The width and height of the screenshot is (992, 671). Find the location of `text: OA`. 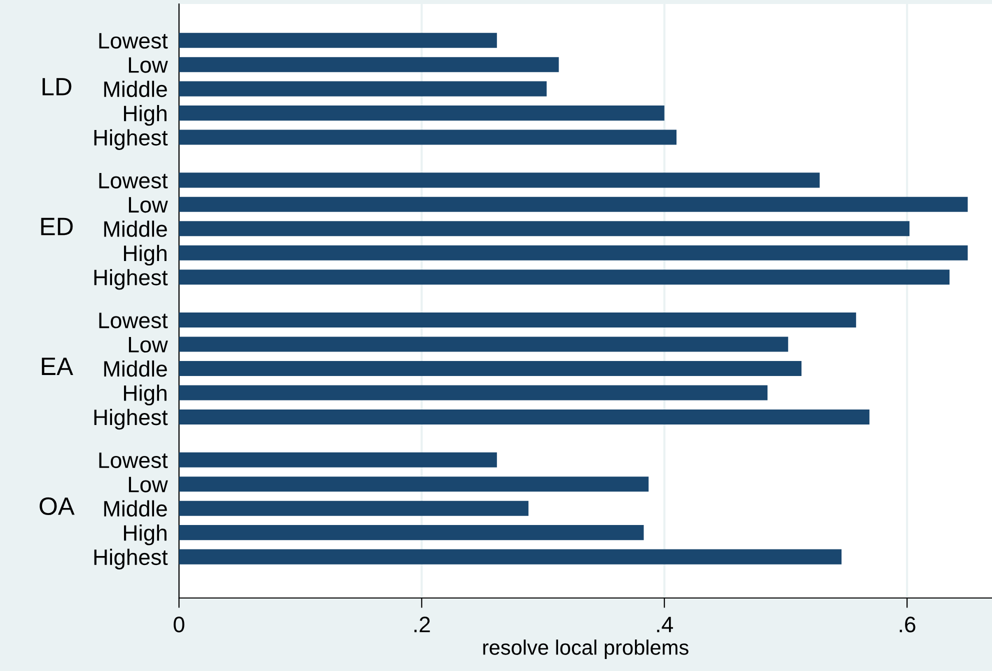

text: OA is located at coordinates (57, 506).